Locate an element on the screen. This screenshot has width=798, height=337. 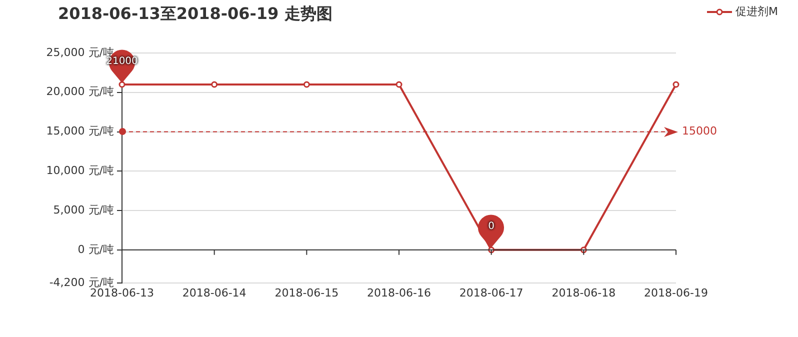
x-tick-label: 2018-06-15 is located at coordinates (306, 293).